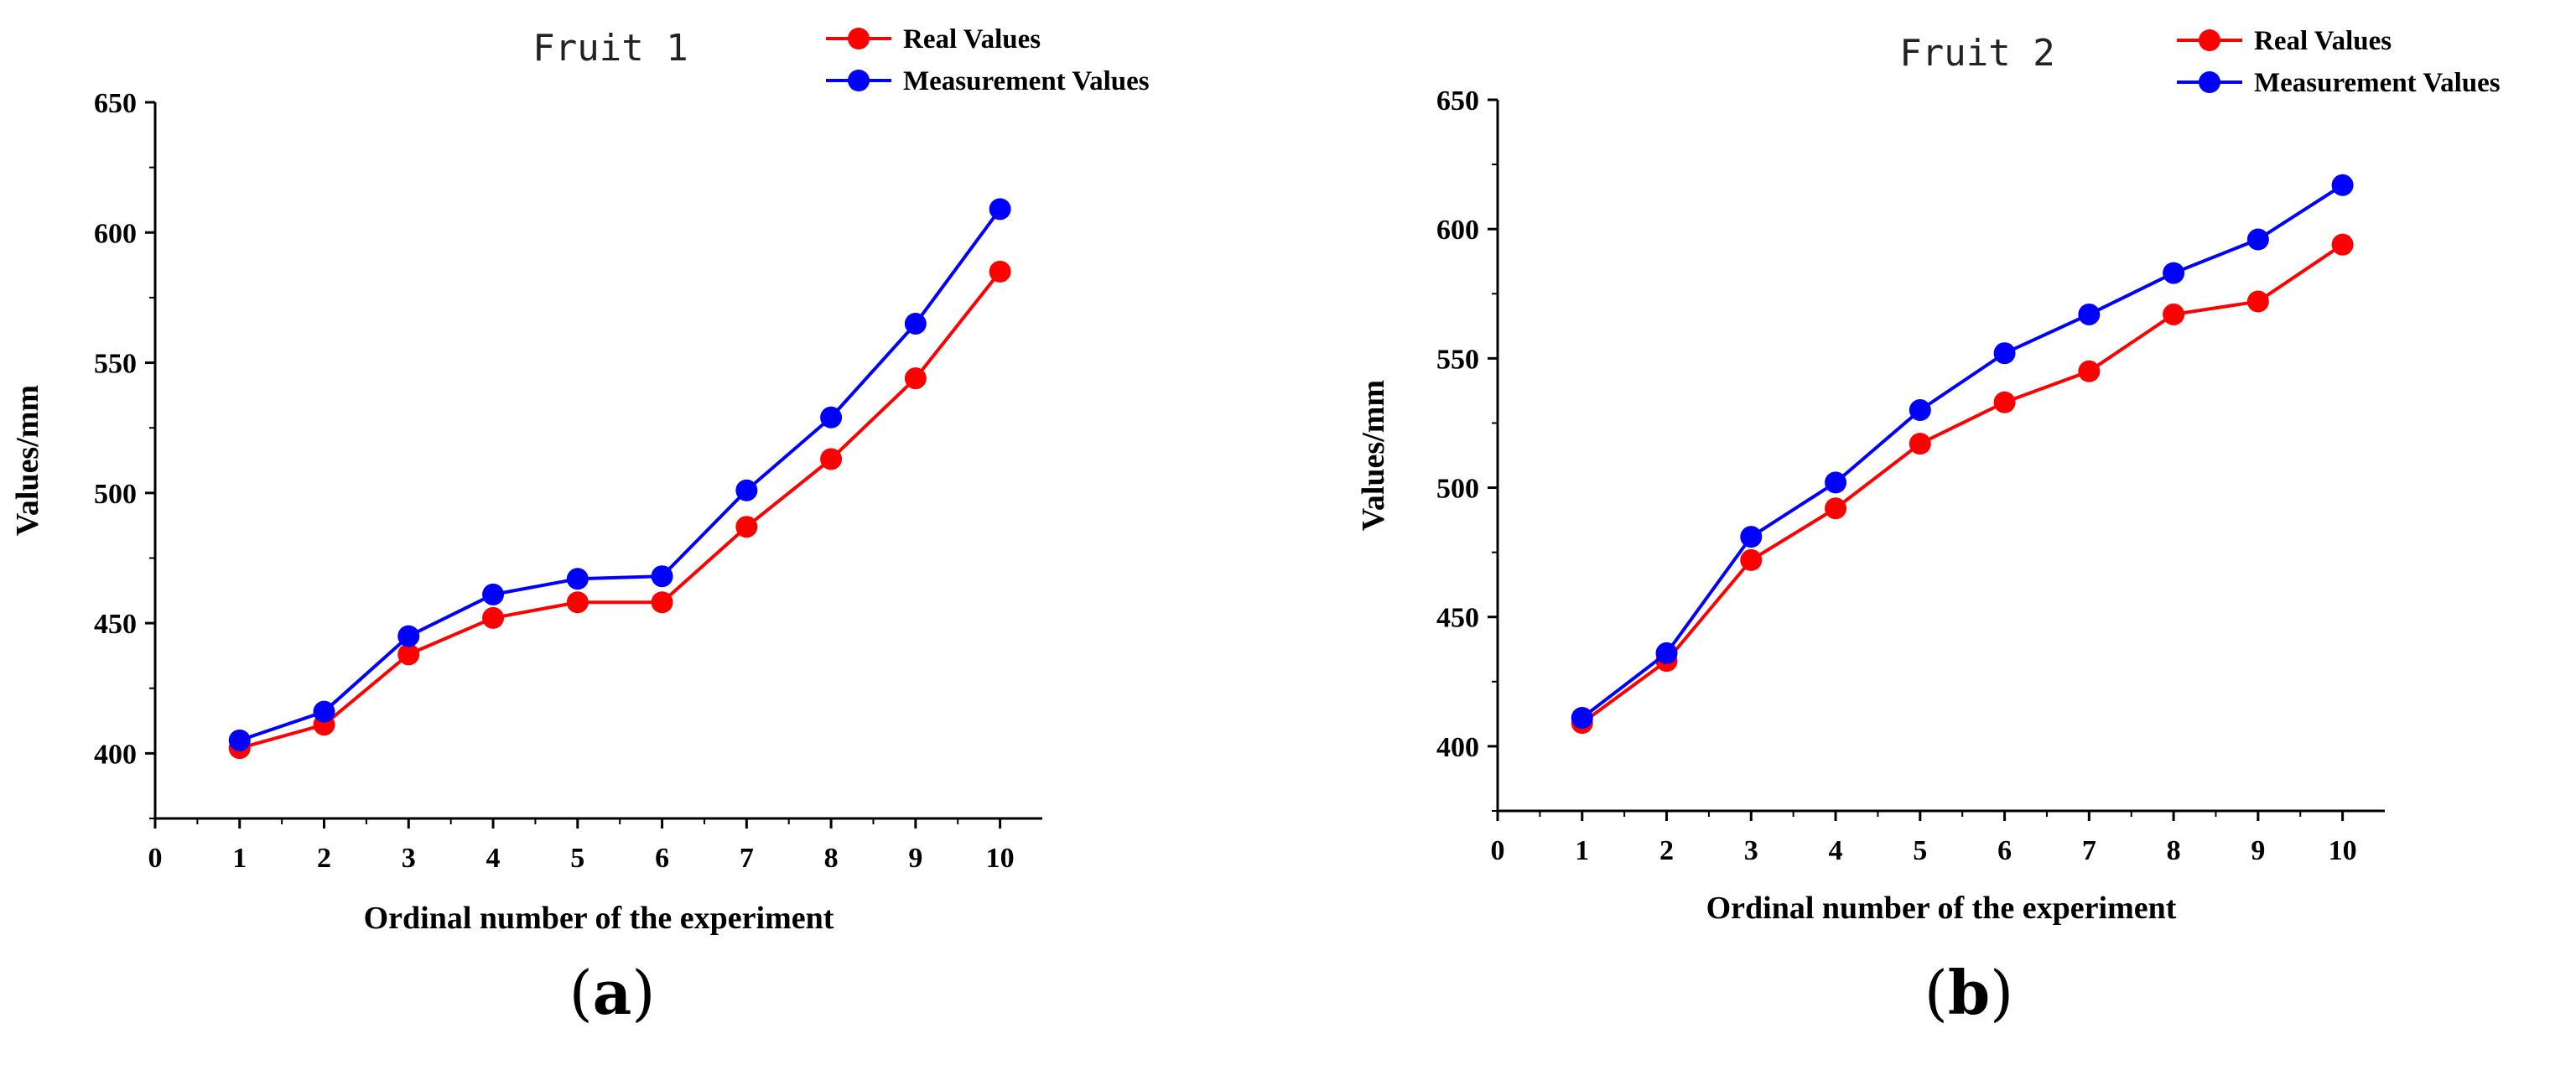  I want to click on caption-a-letter: a, so click(612, 992).